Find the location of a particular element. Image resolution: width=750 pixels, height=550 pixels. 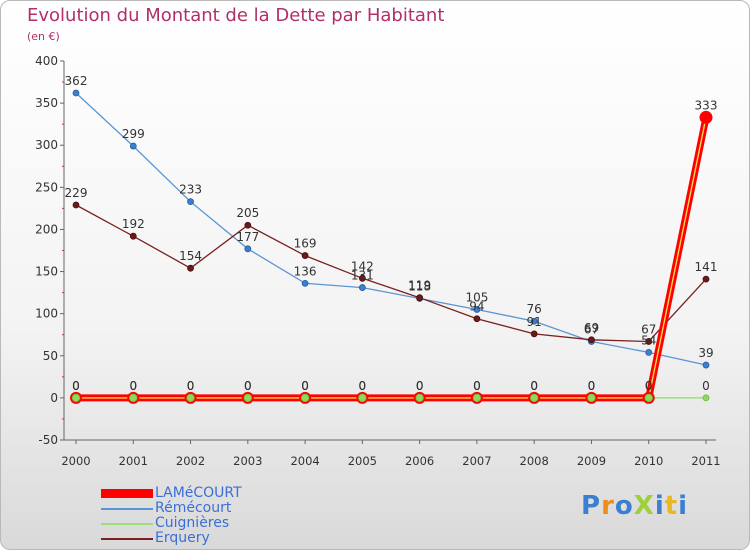

x-tick-label: 2004 is located at coordinates (304, 461).